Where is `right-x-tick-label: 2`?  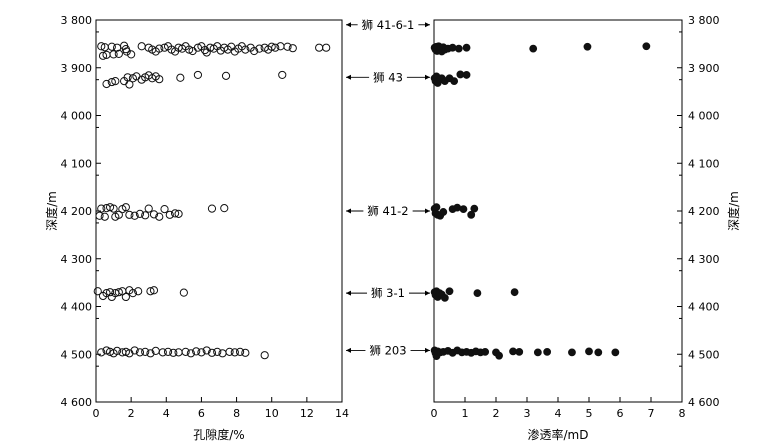 right-x-tick-label: 2 is located at coordinates (496, 413).